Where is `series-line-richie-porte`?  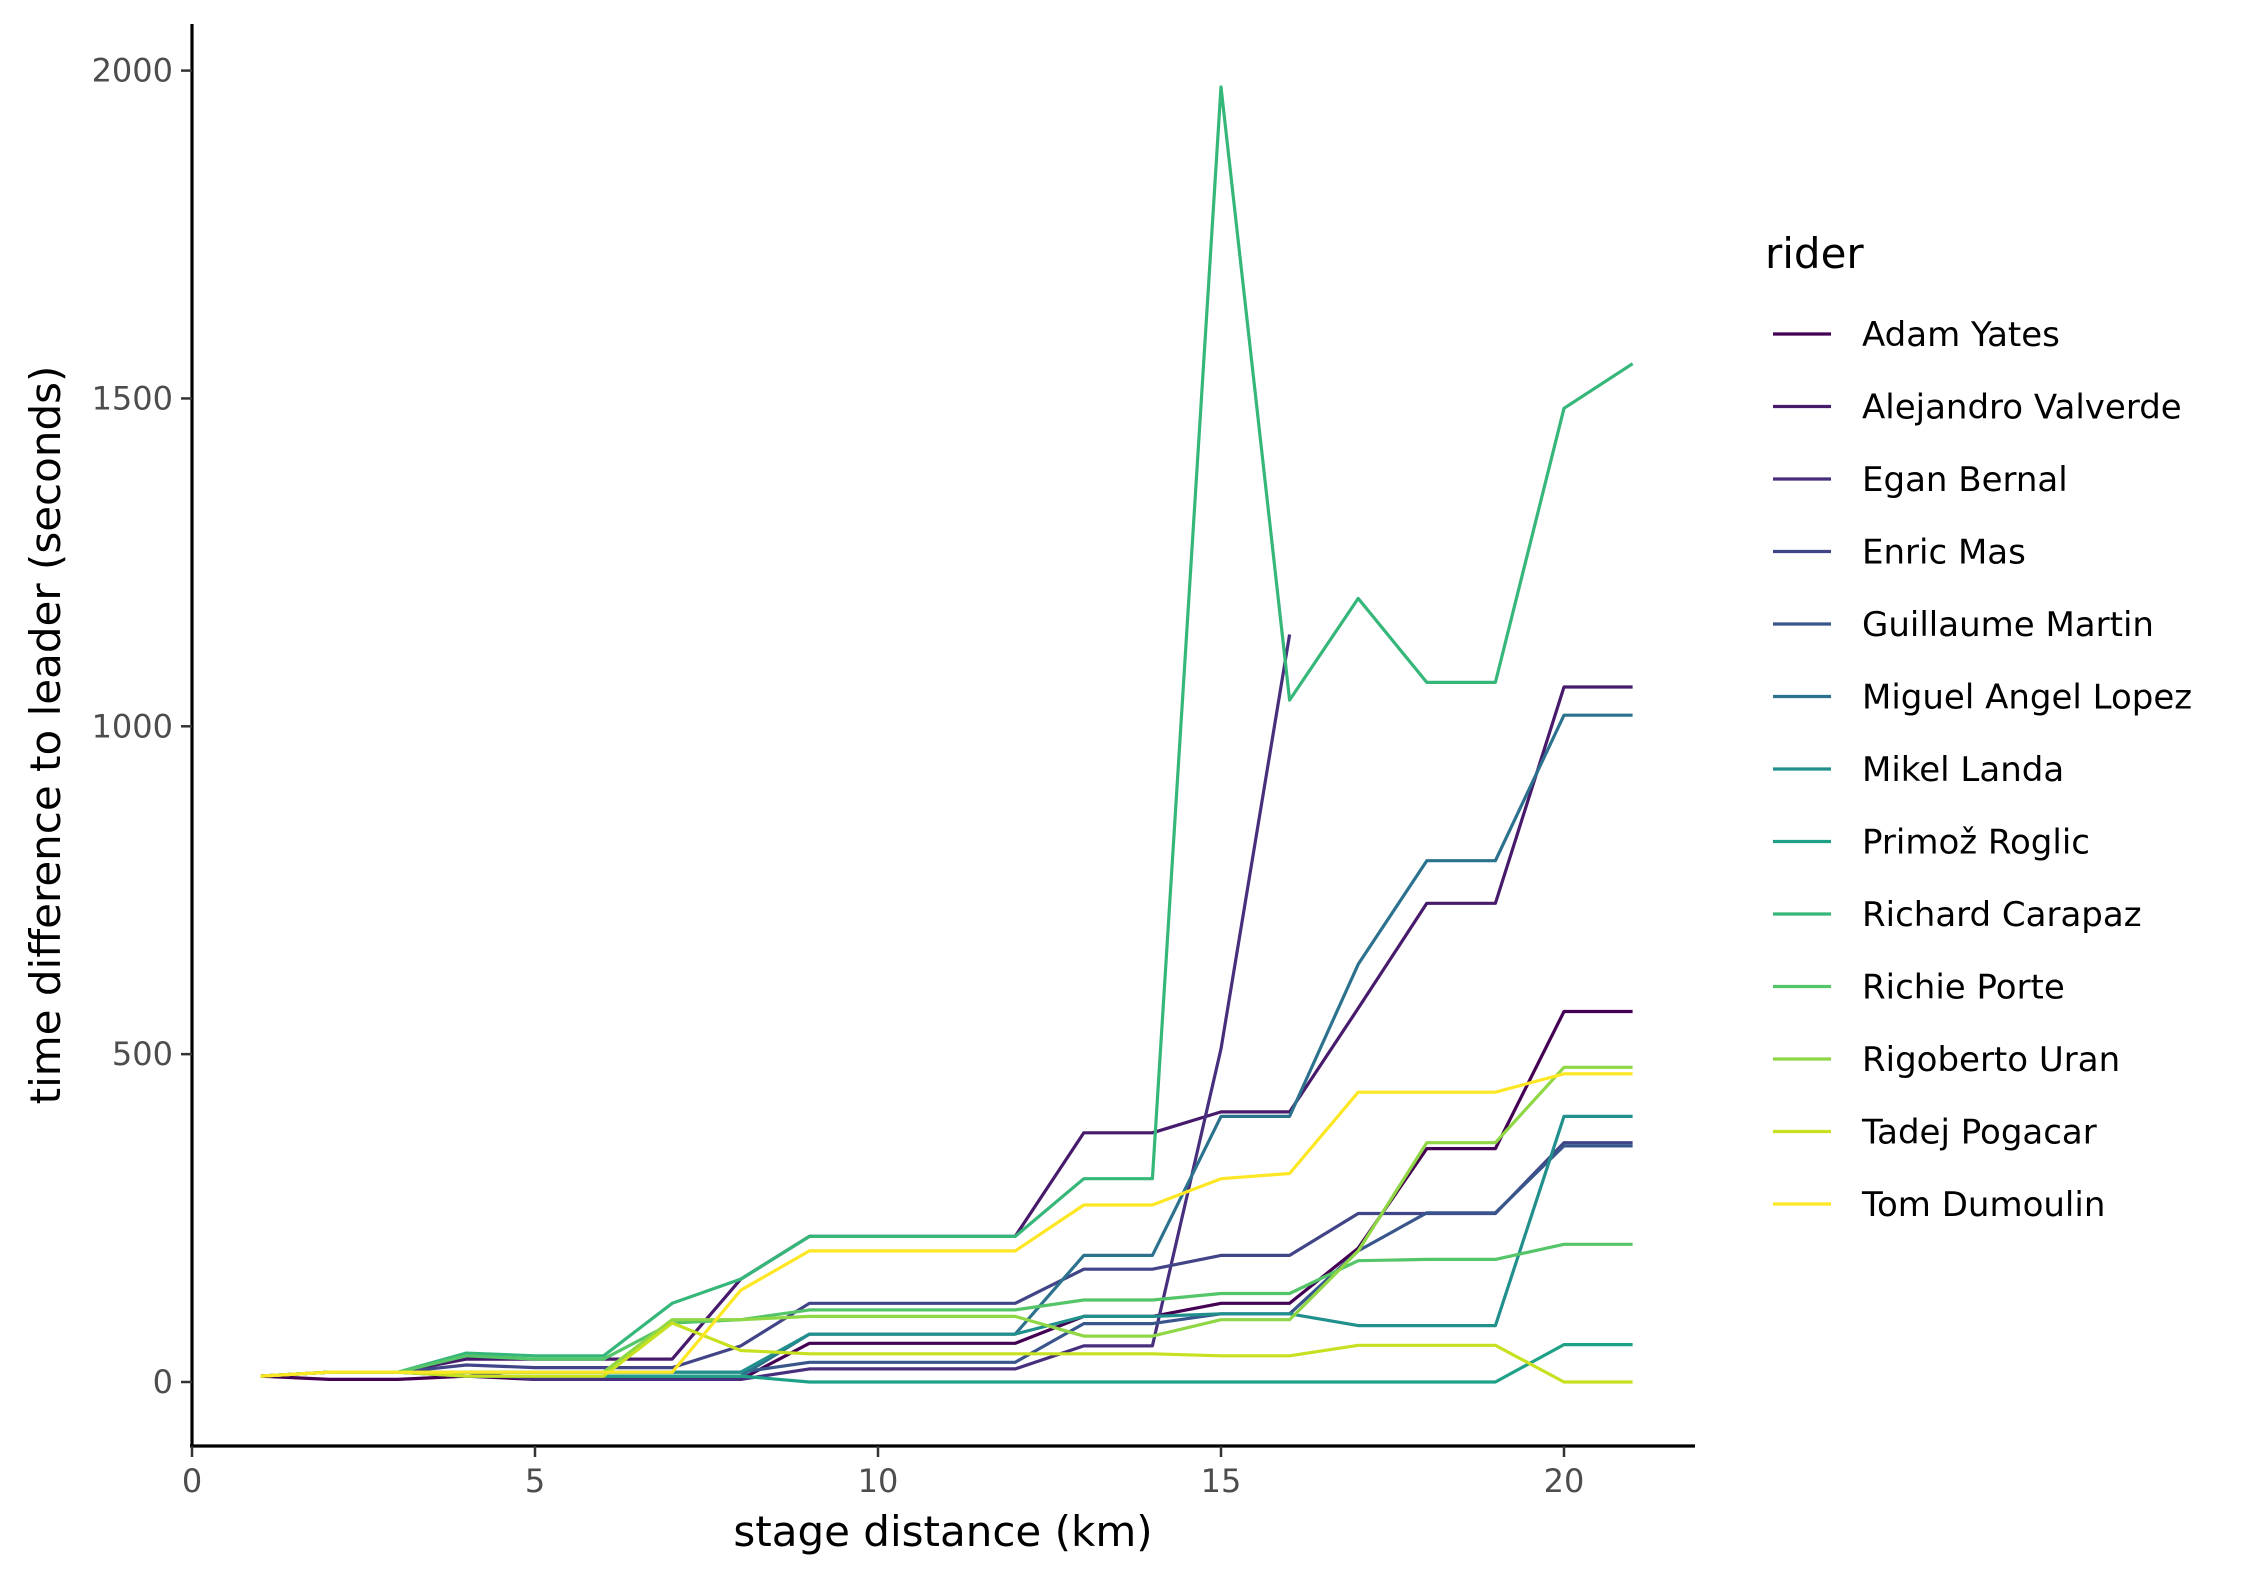
series-line-richie-porte is located at coordinates (946, 1310).